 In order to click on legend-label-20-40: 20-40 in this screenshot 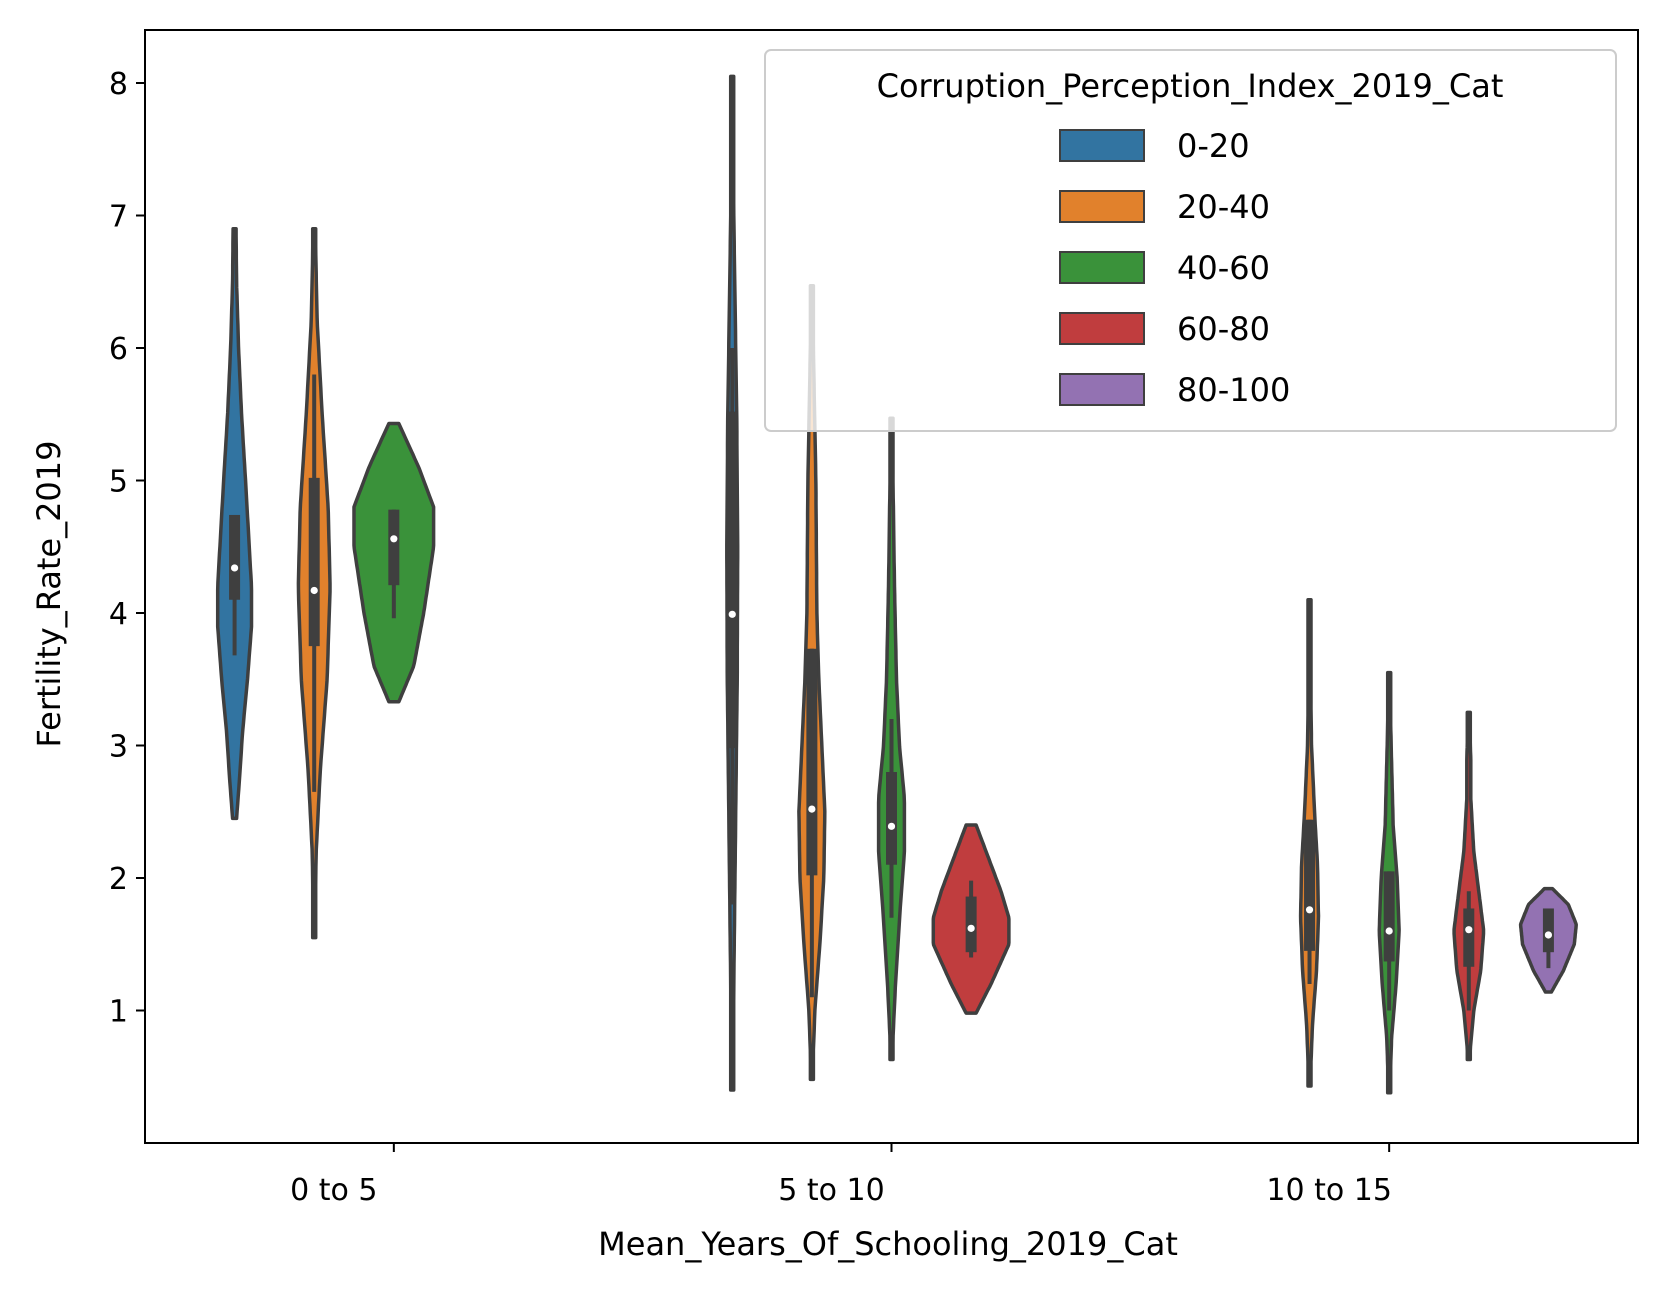, I will do `click(1223, 207)`.